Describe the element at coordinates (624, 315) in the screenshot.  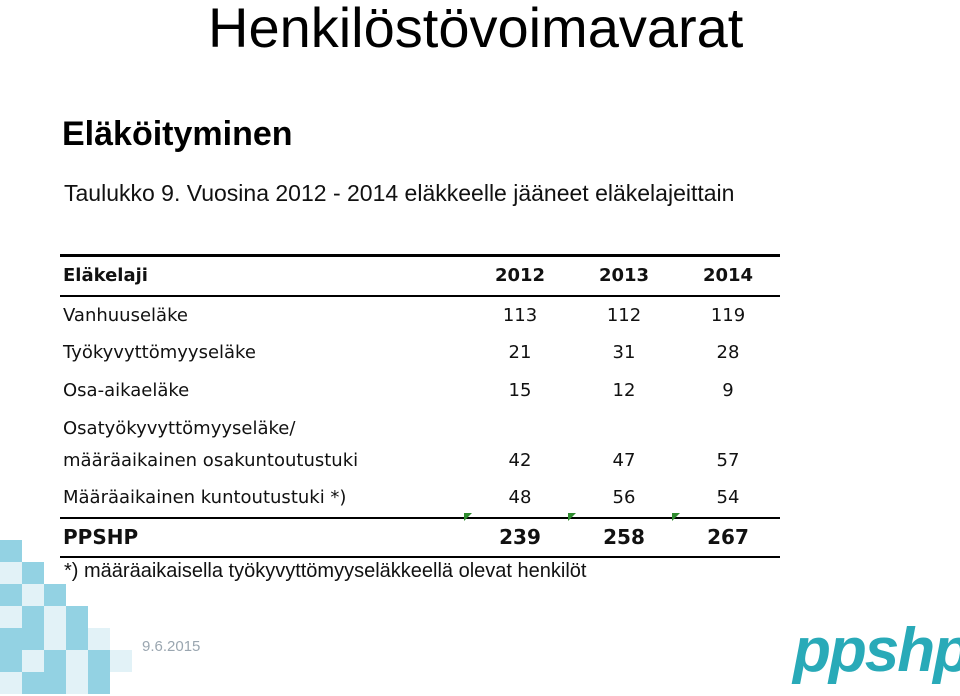
I see `cell-value: 112` at that location.